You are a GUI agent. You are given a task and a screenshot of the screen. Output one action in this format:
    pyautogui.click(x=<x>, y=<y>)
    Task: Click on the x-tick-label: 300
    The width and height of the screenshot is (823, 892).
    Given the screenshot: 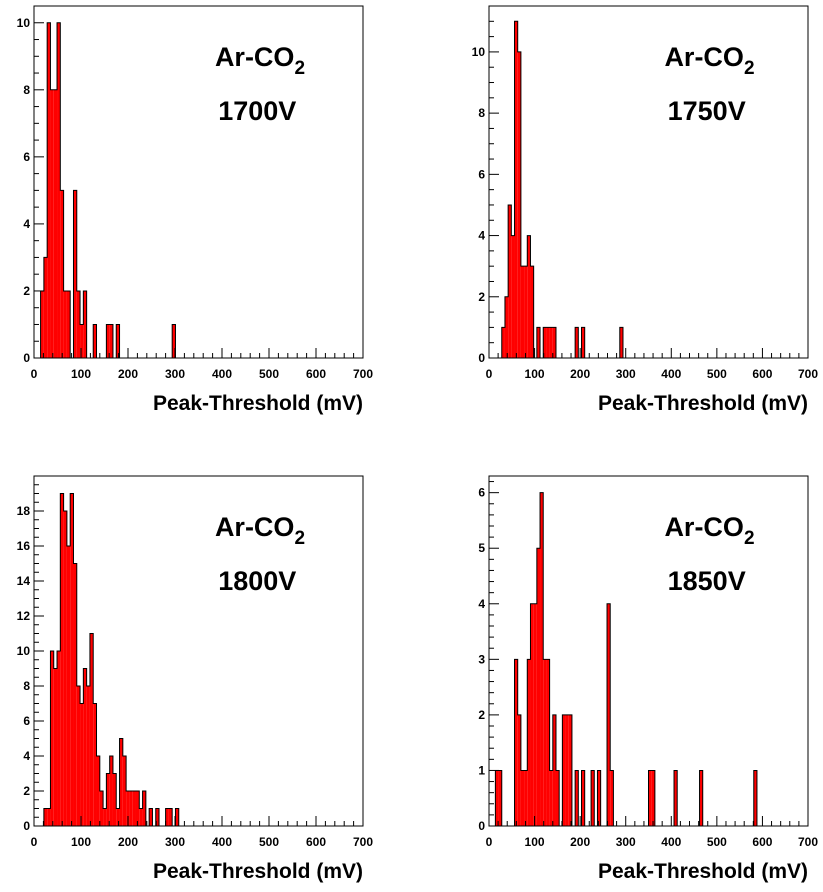 What is the action you would take?
    pyautogui.click(x=626, y=374)
    